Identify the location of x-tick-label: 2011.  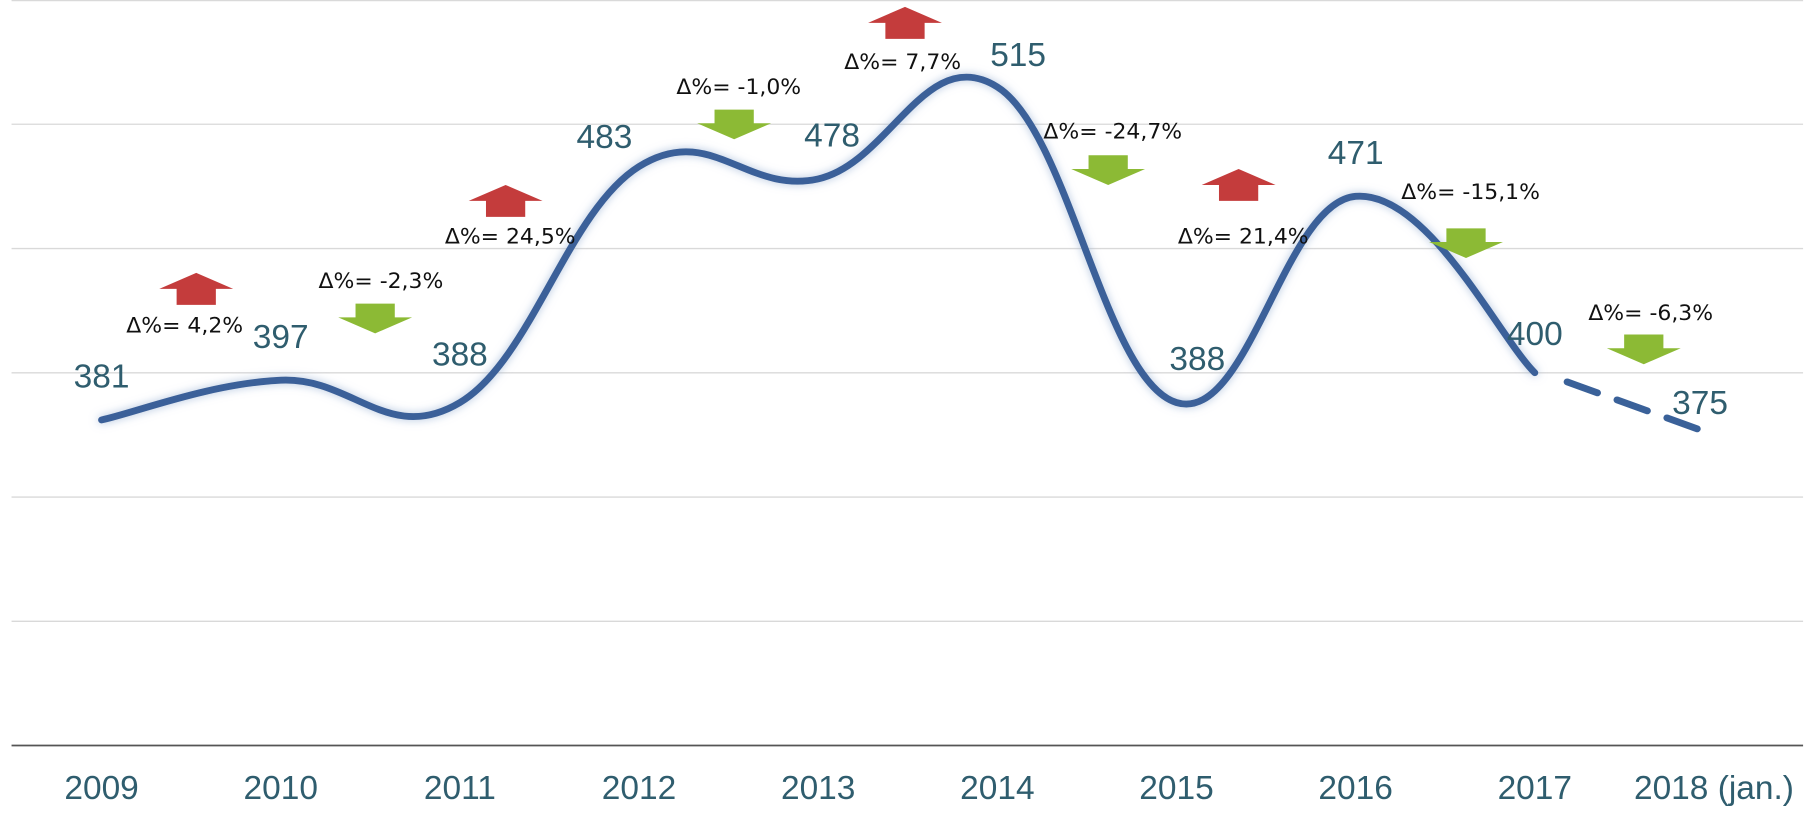
(460, 788).